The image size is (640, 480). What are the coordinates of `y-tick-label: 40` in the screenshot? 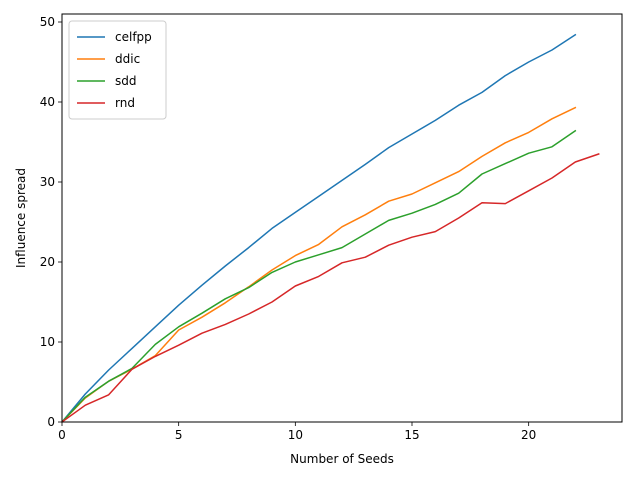 It's located at (47, 102).